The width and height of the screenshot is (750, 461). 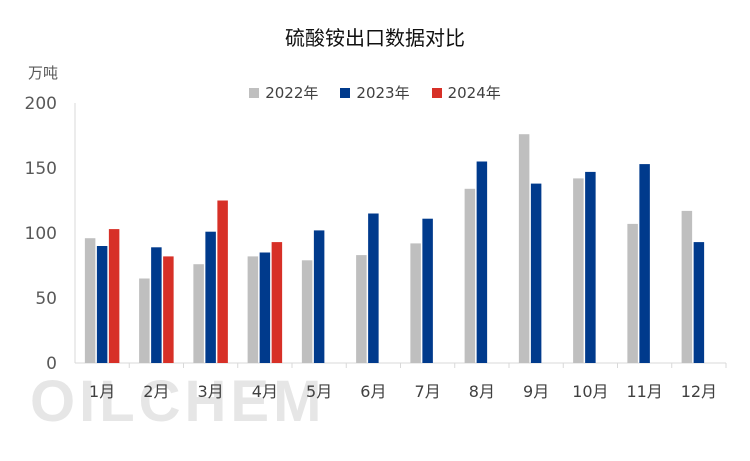 I want to click on legend-item-2023: 2023年, so click(x=375, y=92).